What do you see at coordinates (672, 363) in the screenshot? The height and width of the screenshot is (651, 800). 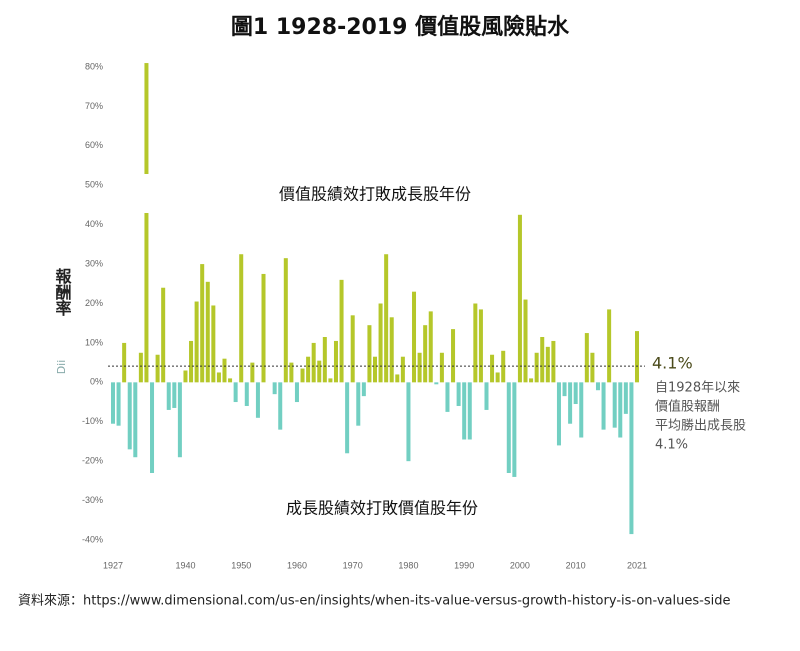 I see `average-label: 4.1%` at bounding box center [672, 363].